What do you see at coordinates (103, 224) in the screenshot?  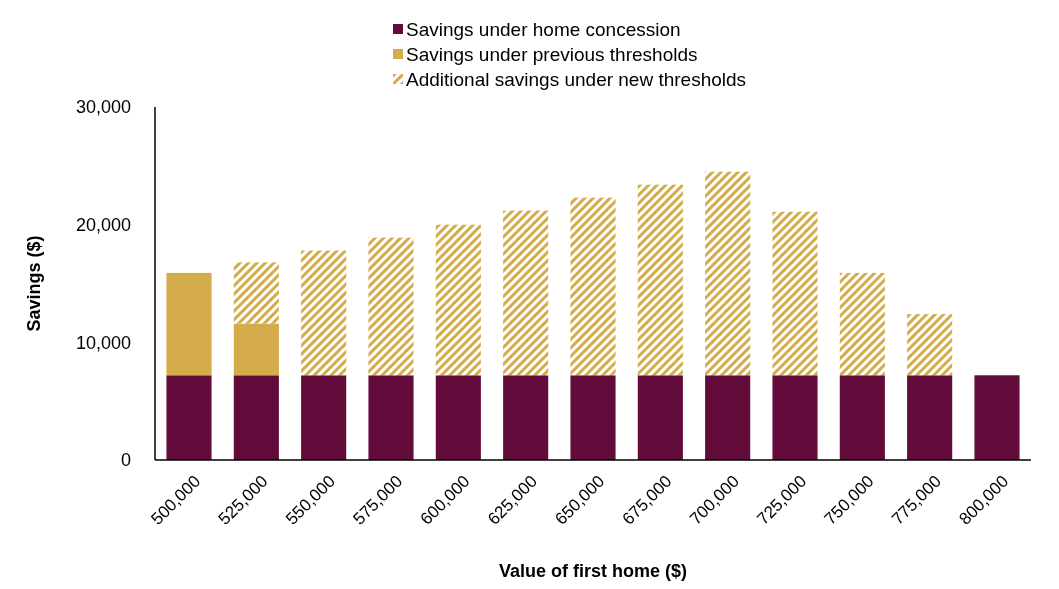 I see `y-tick-label: 20,000` at bounding box center [103, 224].